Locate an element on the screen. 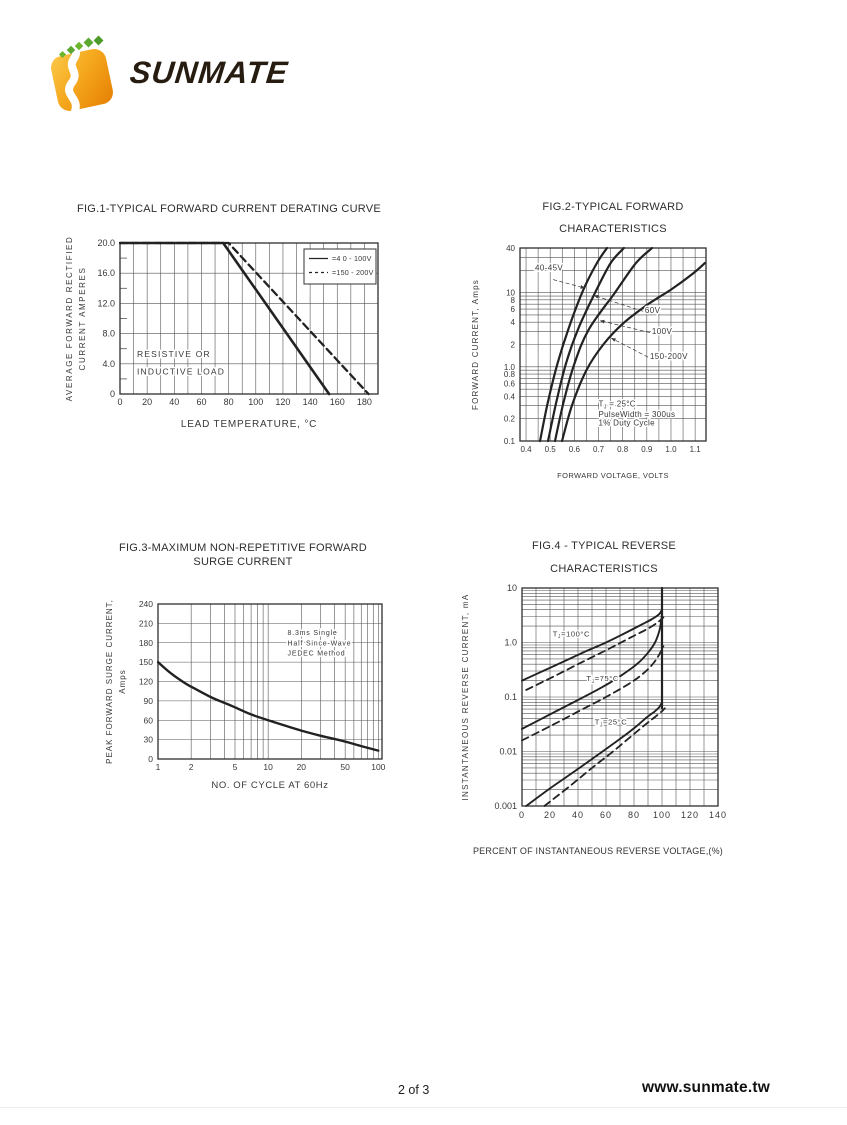  svg-text: 0.9 is located at coordinates (647, 449).